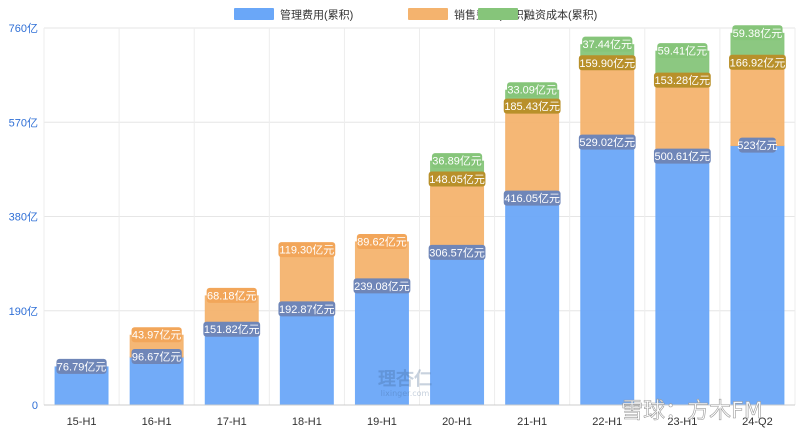 The width and height of the screenshot is (800, 432). I want to click on data-label: 37.44亿元, so click(607, 44).